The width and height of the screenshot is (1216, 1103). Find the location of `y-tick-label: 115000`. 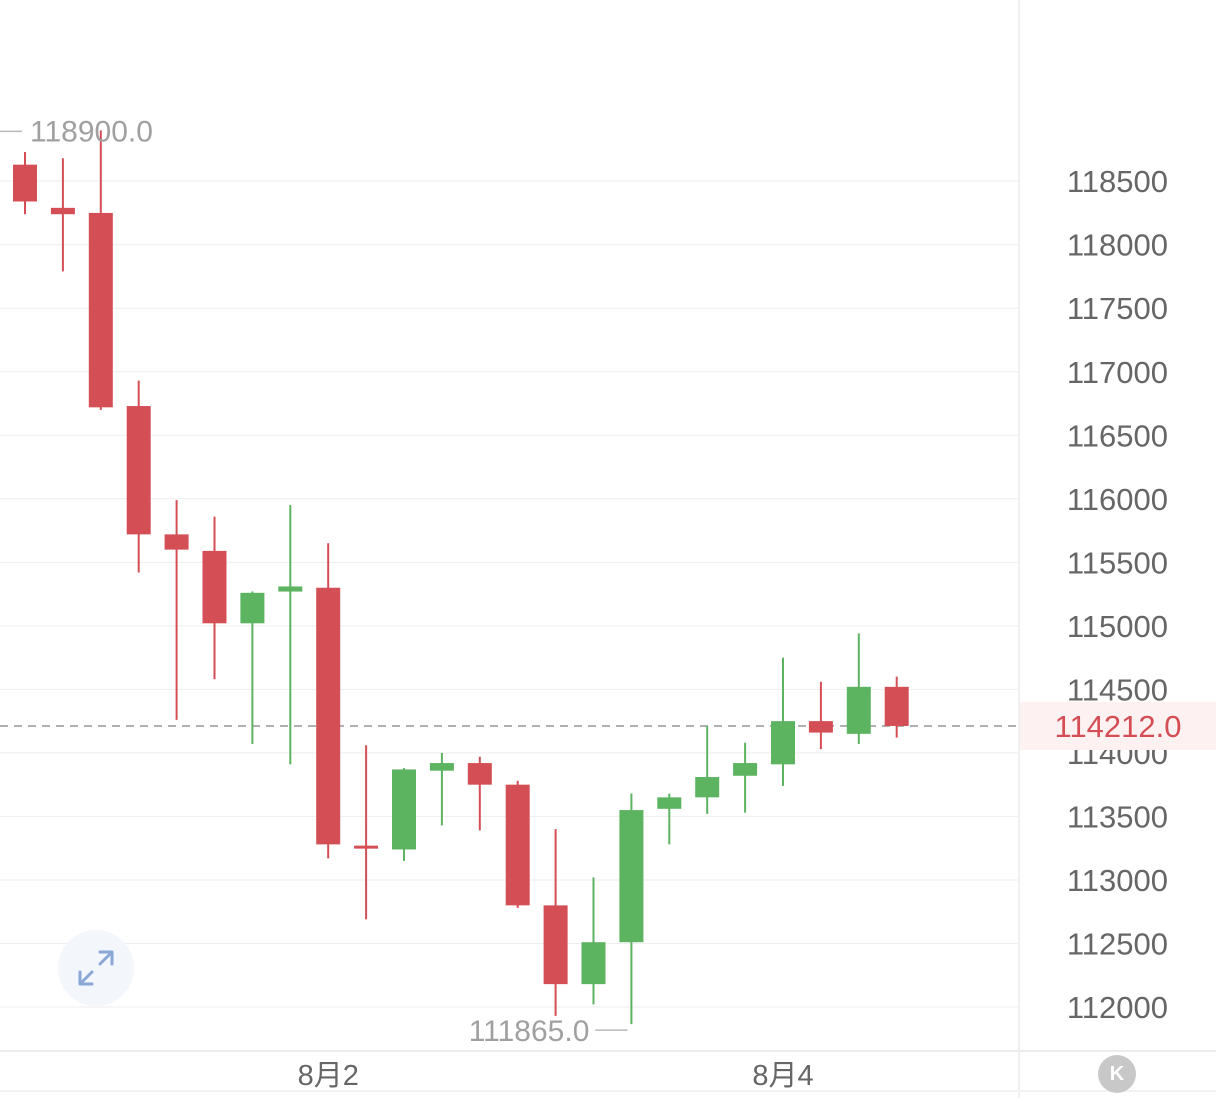

y-tick-label: 115000 is located at coordinates (1117, 626).